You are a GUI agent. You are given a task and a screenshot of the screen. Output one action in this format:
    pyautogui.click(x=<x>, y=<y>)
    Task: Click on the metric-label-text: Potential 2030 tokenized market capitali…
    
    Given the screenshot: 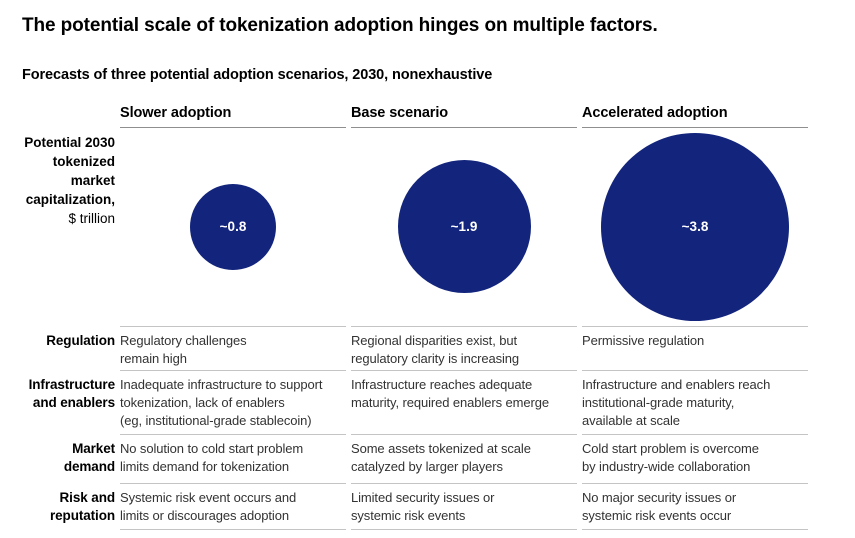 What is the action you would take?
    pyautogui.click(x=69, y=171)
    